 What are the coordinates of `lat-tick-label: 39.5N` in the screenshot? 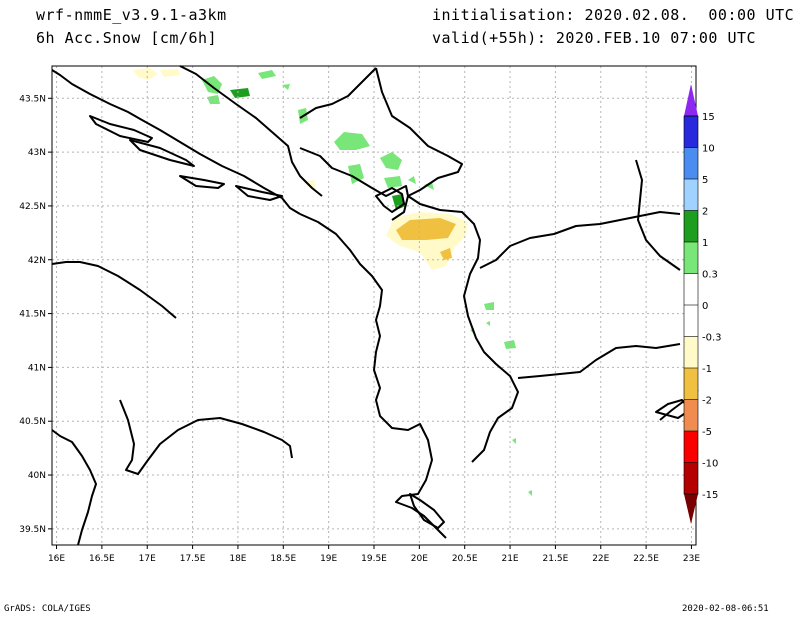 It's located at (32, 530).